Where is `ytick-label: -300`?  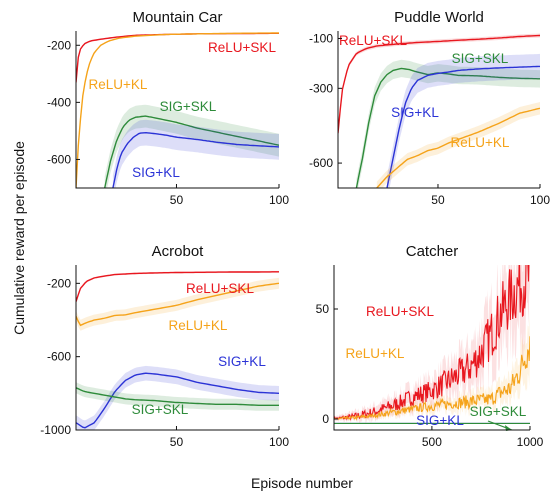 ytick-label: -300 is located at coordinates (321, 88).